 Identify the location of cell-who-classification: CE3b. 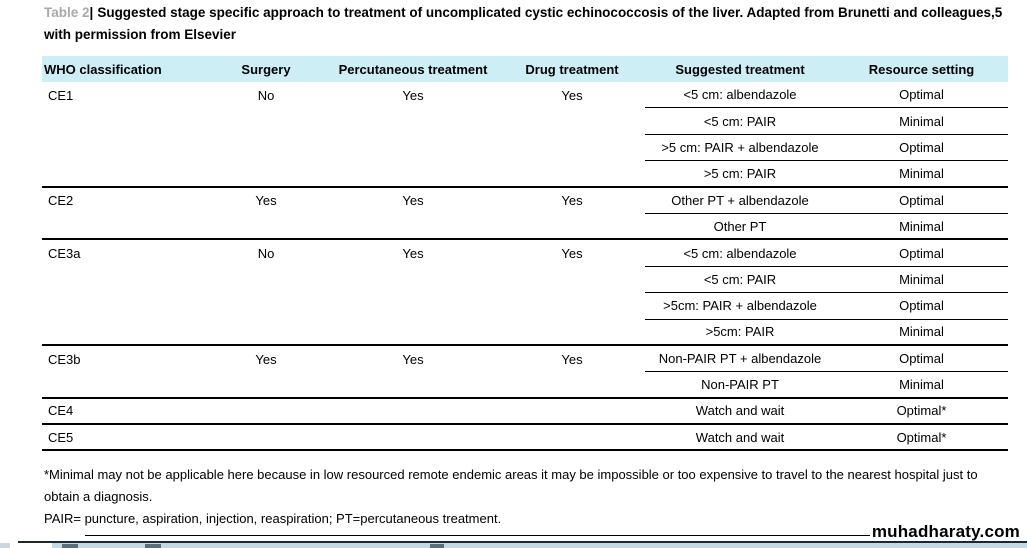
(64, 359).